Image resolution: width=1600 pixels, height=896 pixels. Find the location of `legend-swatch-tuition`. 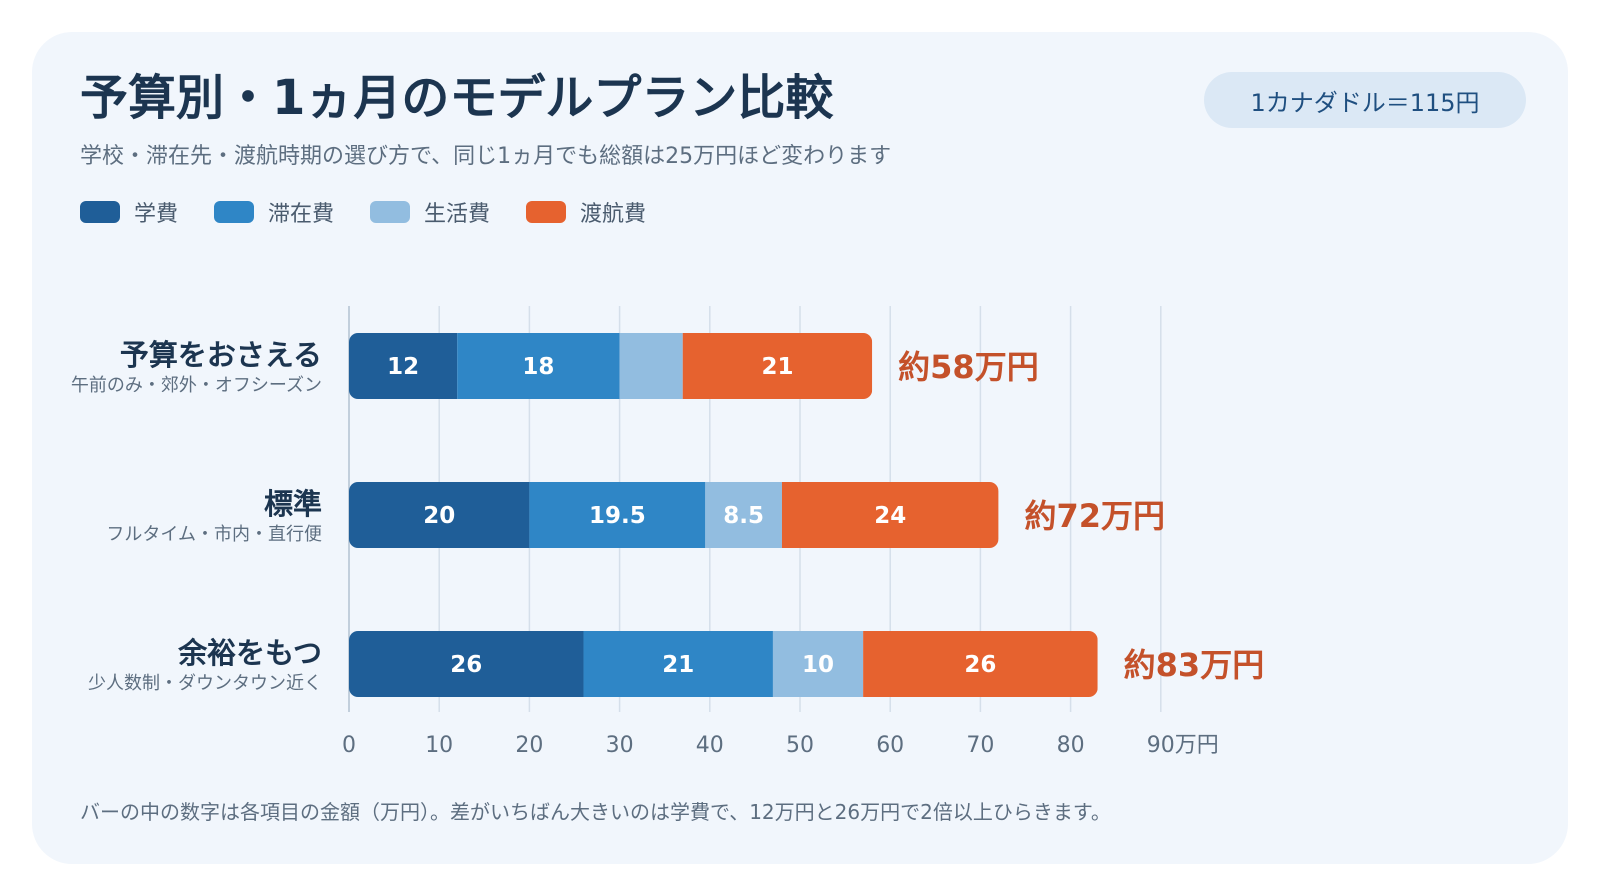

legend-swatch-tuition is located at coordinates (100, 212).